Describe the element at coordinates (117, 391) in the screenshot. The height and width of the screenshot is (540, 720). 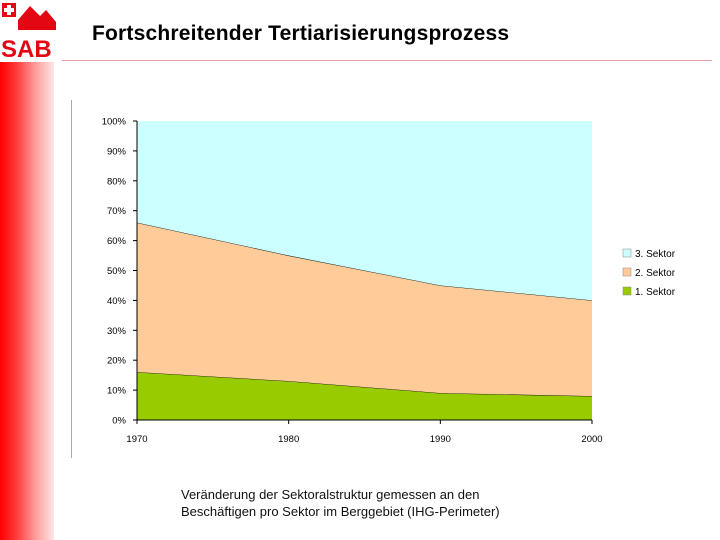
I see `y-tick-label: 10%` at that location.